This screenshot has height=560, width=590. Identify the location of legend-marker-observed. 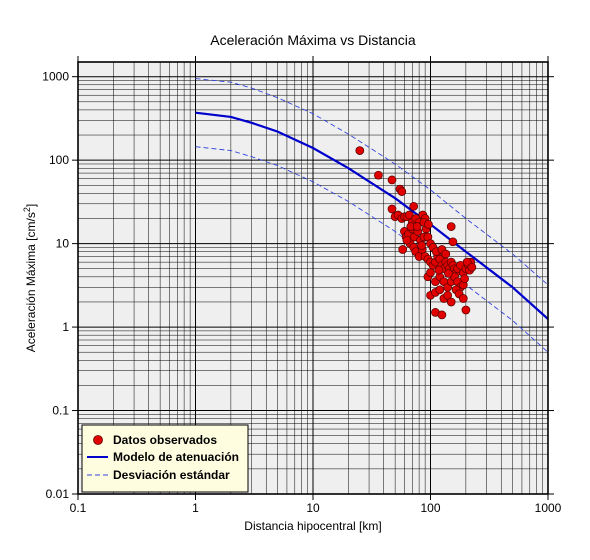
(98, 440).